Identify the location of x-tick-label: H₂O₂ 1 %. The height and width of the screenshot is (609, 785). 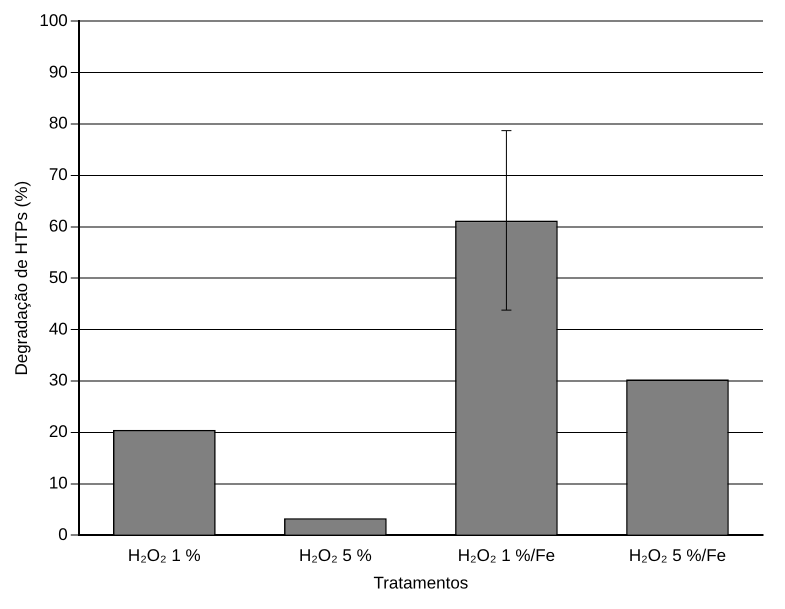
(164, 556).